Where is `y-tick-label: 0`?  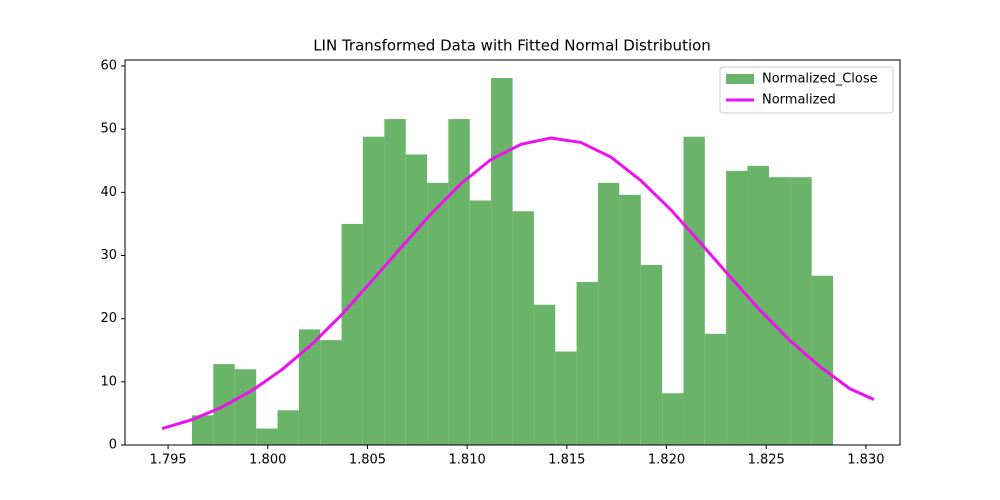
y-tick-label: 0 is located at coordinates (113, 445).